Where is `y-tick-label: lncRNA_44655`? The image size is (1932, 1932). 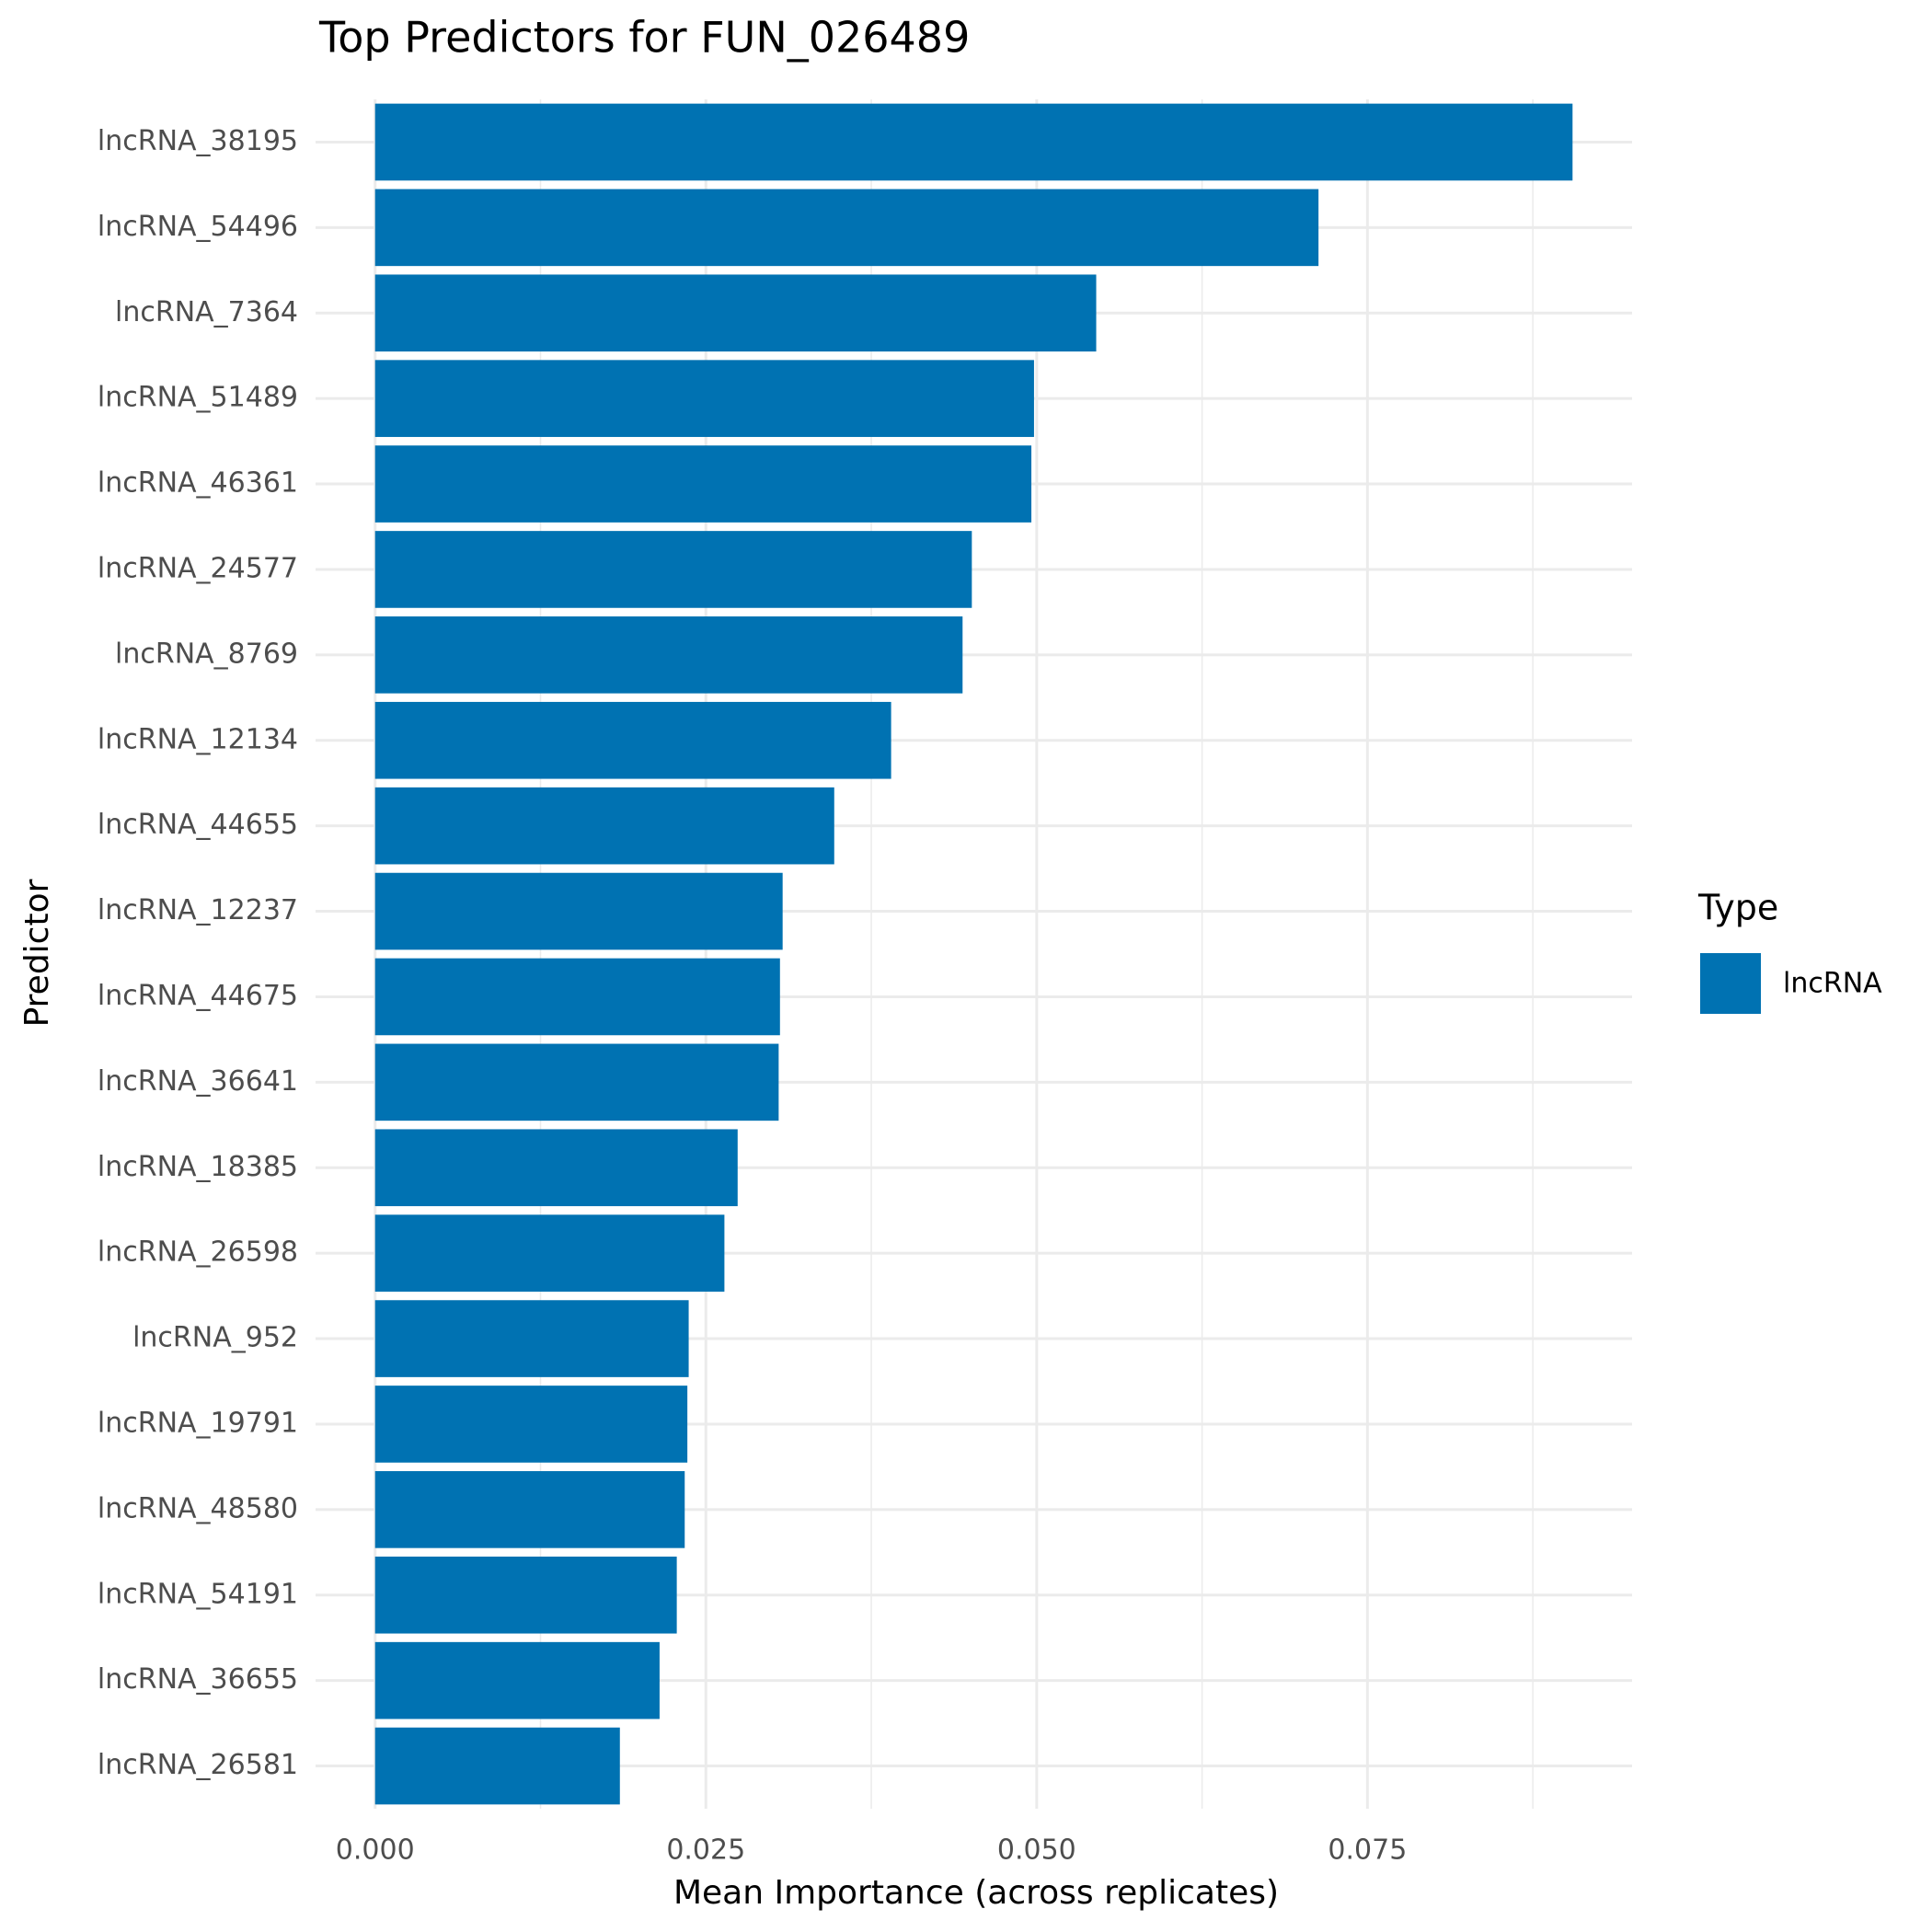
y-tick-label: lncRNA_44655 is located at coordinates (198, 825).